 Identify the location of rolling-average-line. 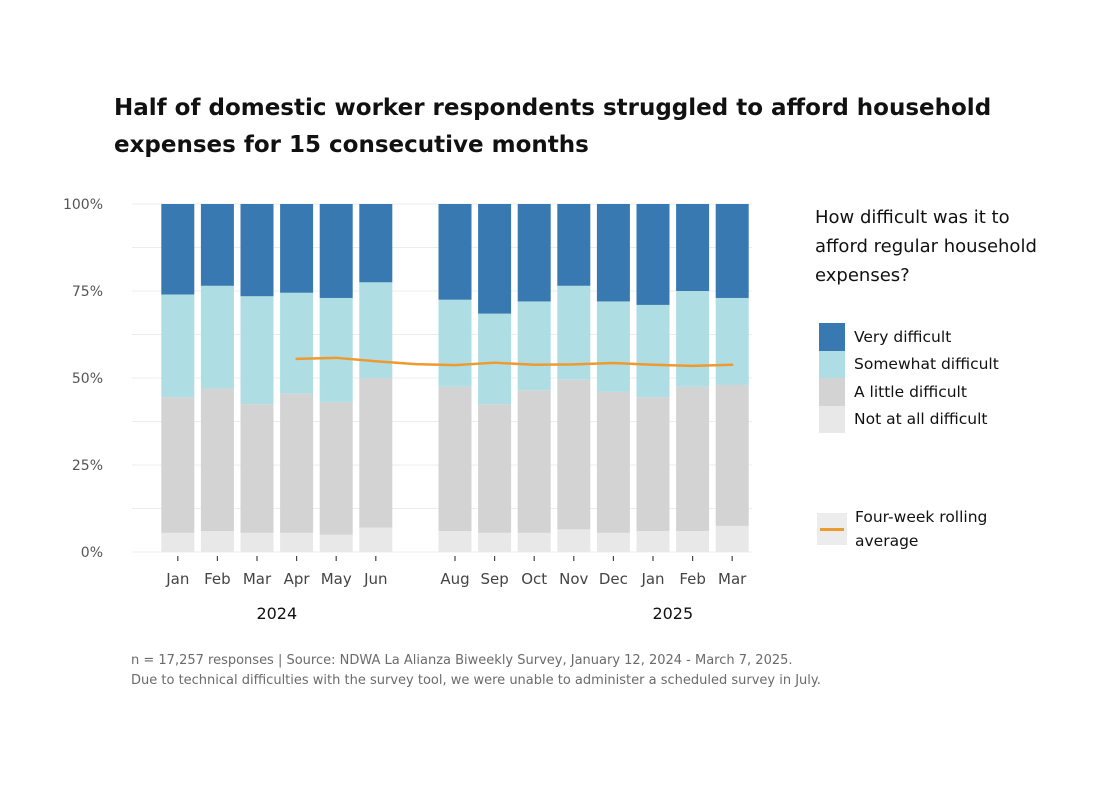
(514, 362).